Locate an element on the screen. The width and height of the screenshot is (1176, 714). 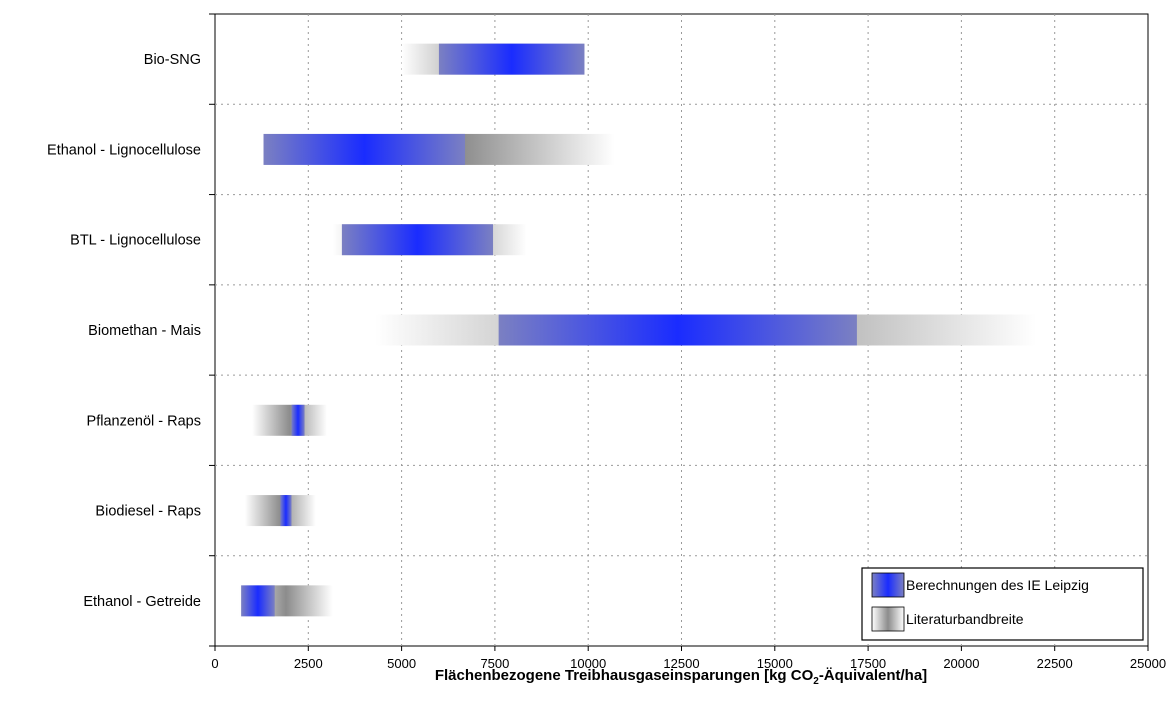
literature-bar is located at coordinates (289, 420).